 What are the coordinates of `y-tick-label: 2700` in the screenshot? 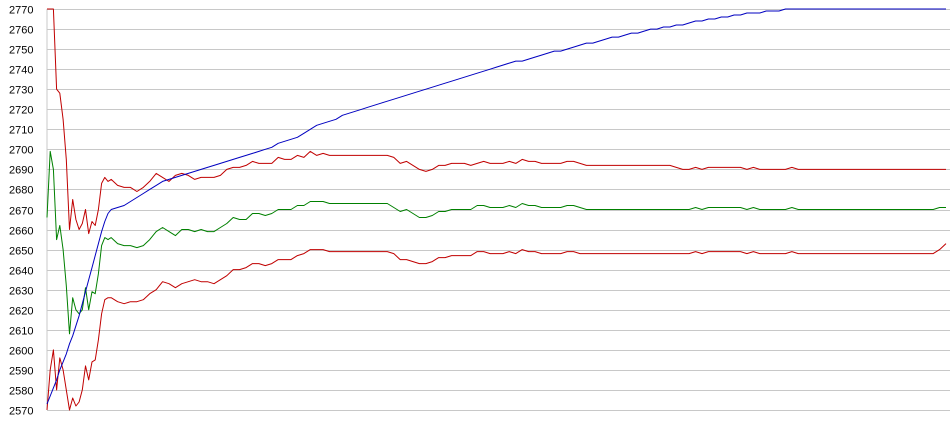 It's located at (21, 151).